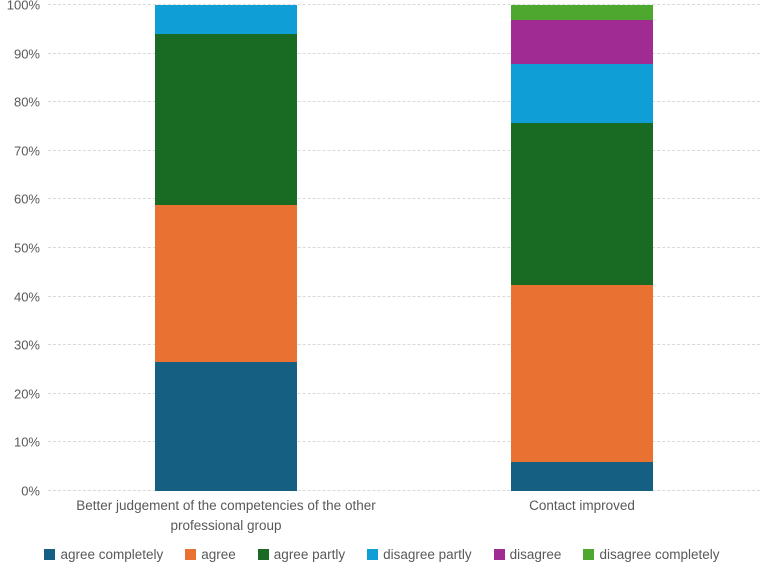  I want to click on gridline-0%, so click(404, 490).